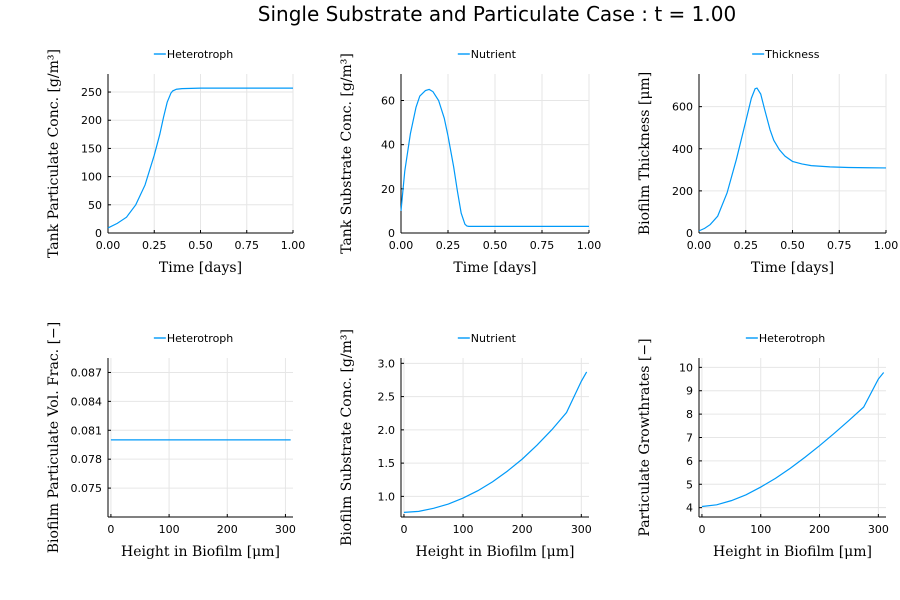 This screenshot has width=900, height=600. I want to click on y-axis-label: Biofilm Thickness [μm], so click(645, 153).